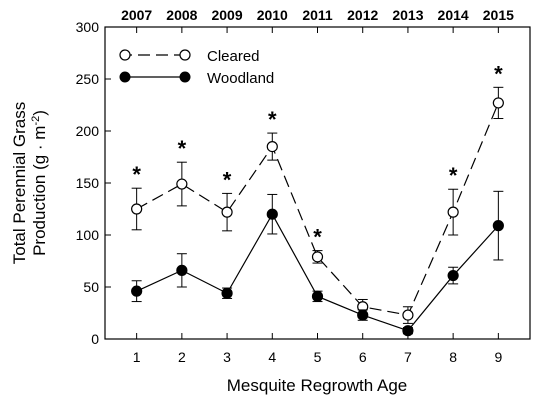  Describe the element at coordinates (453, 15) in the screenshot. I see `top-year-label: 2014` at that location.